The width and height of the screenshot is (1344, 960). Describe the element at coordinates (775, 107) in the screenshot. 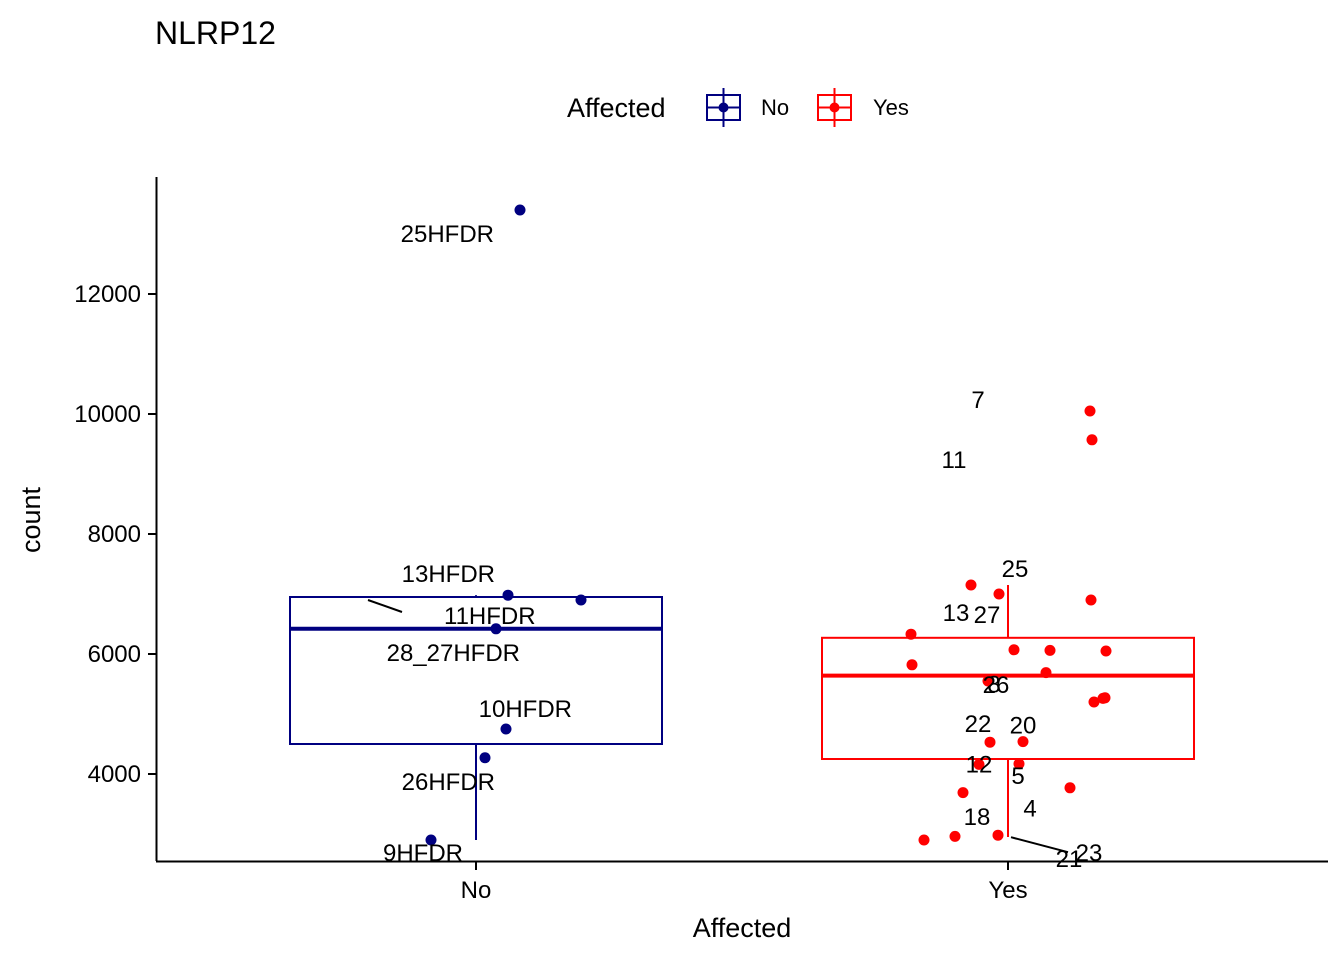

I see `legend-label-no: No` at that location.